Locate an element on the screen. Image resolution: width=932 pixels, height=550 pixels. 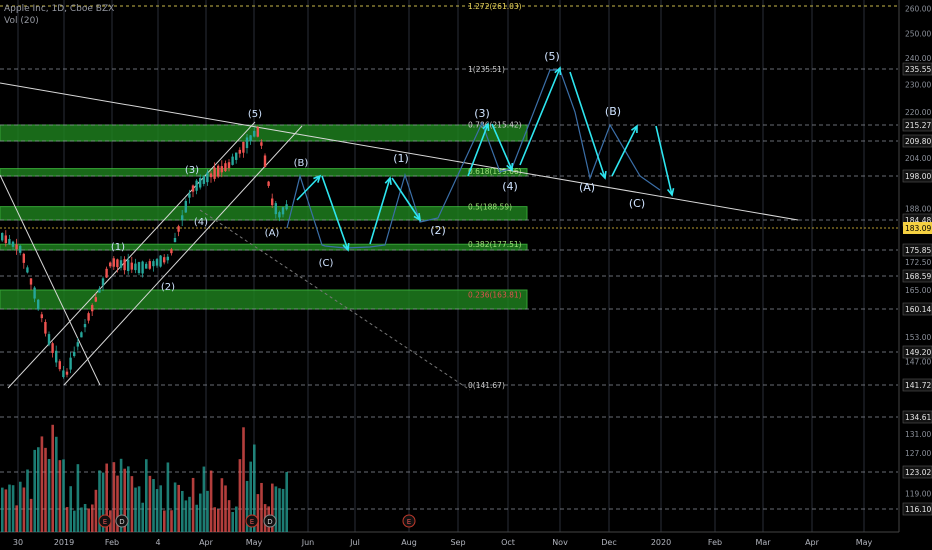
x-axis-tick-label: Aug is located at coordinates (409, 542).